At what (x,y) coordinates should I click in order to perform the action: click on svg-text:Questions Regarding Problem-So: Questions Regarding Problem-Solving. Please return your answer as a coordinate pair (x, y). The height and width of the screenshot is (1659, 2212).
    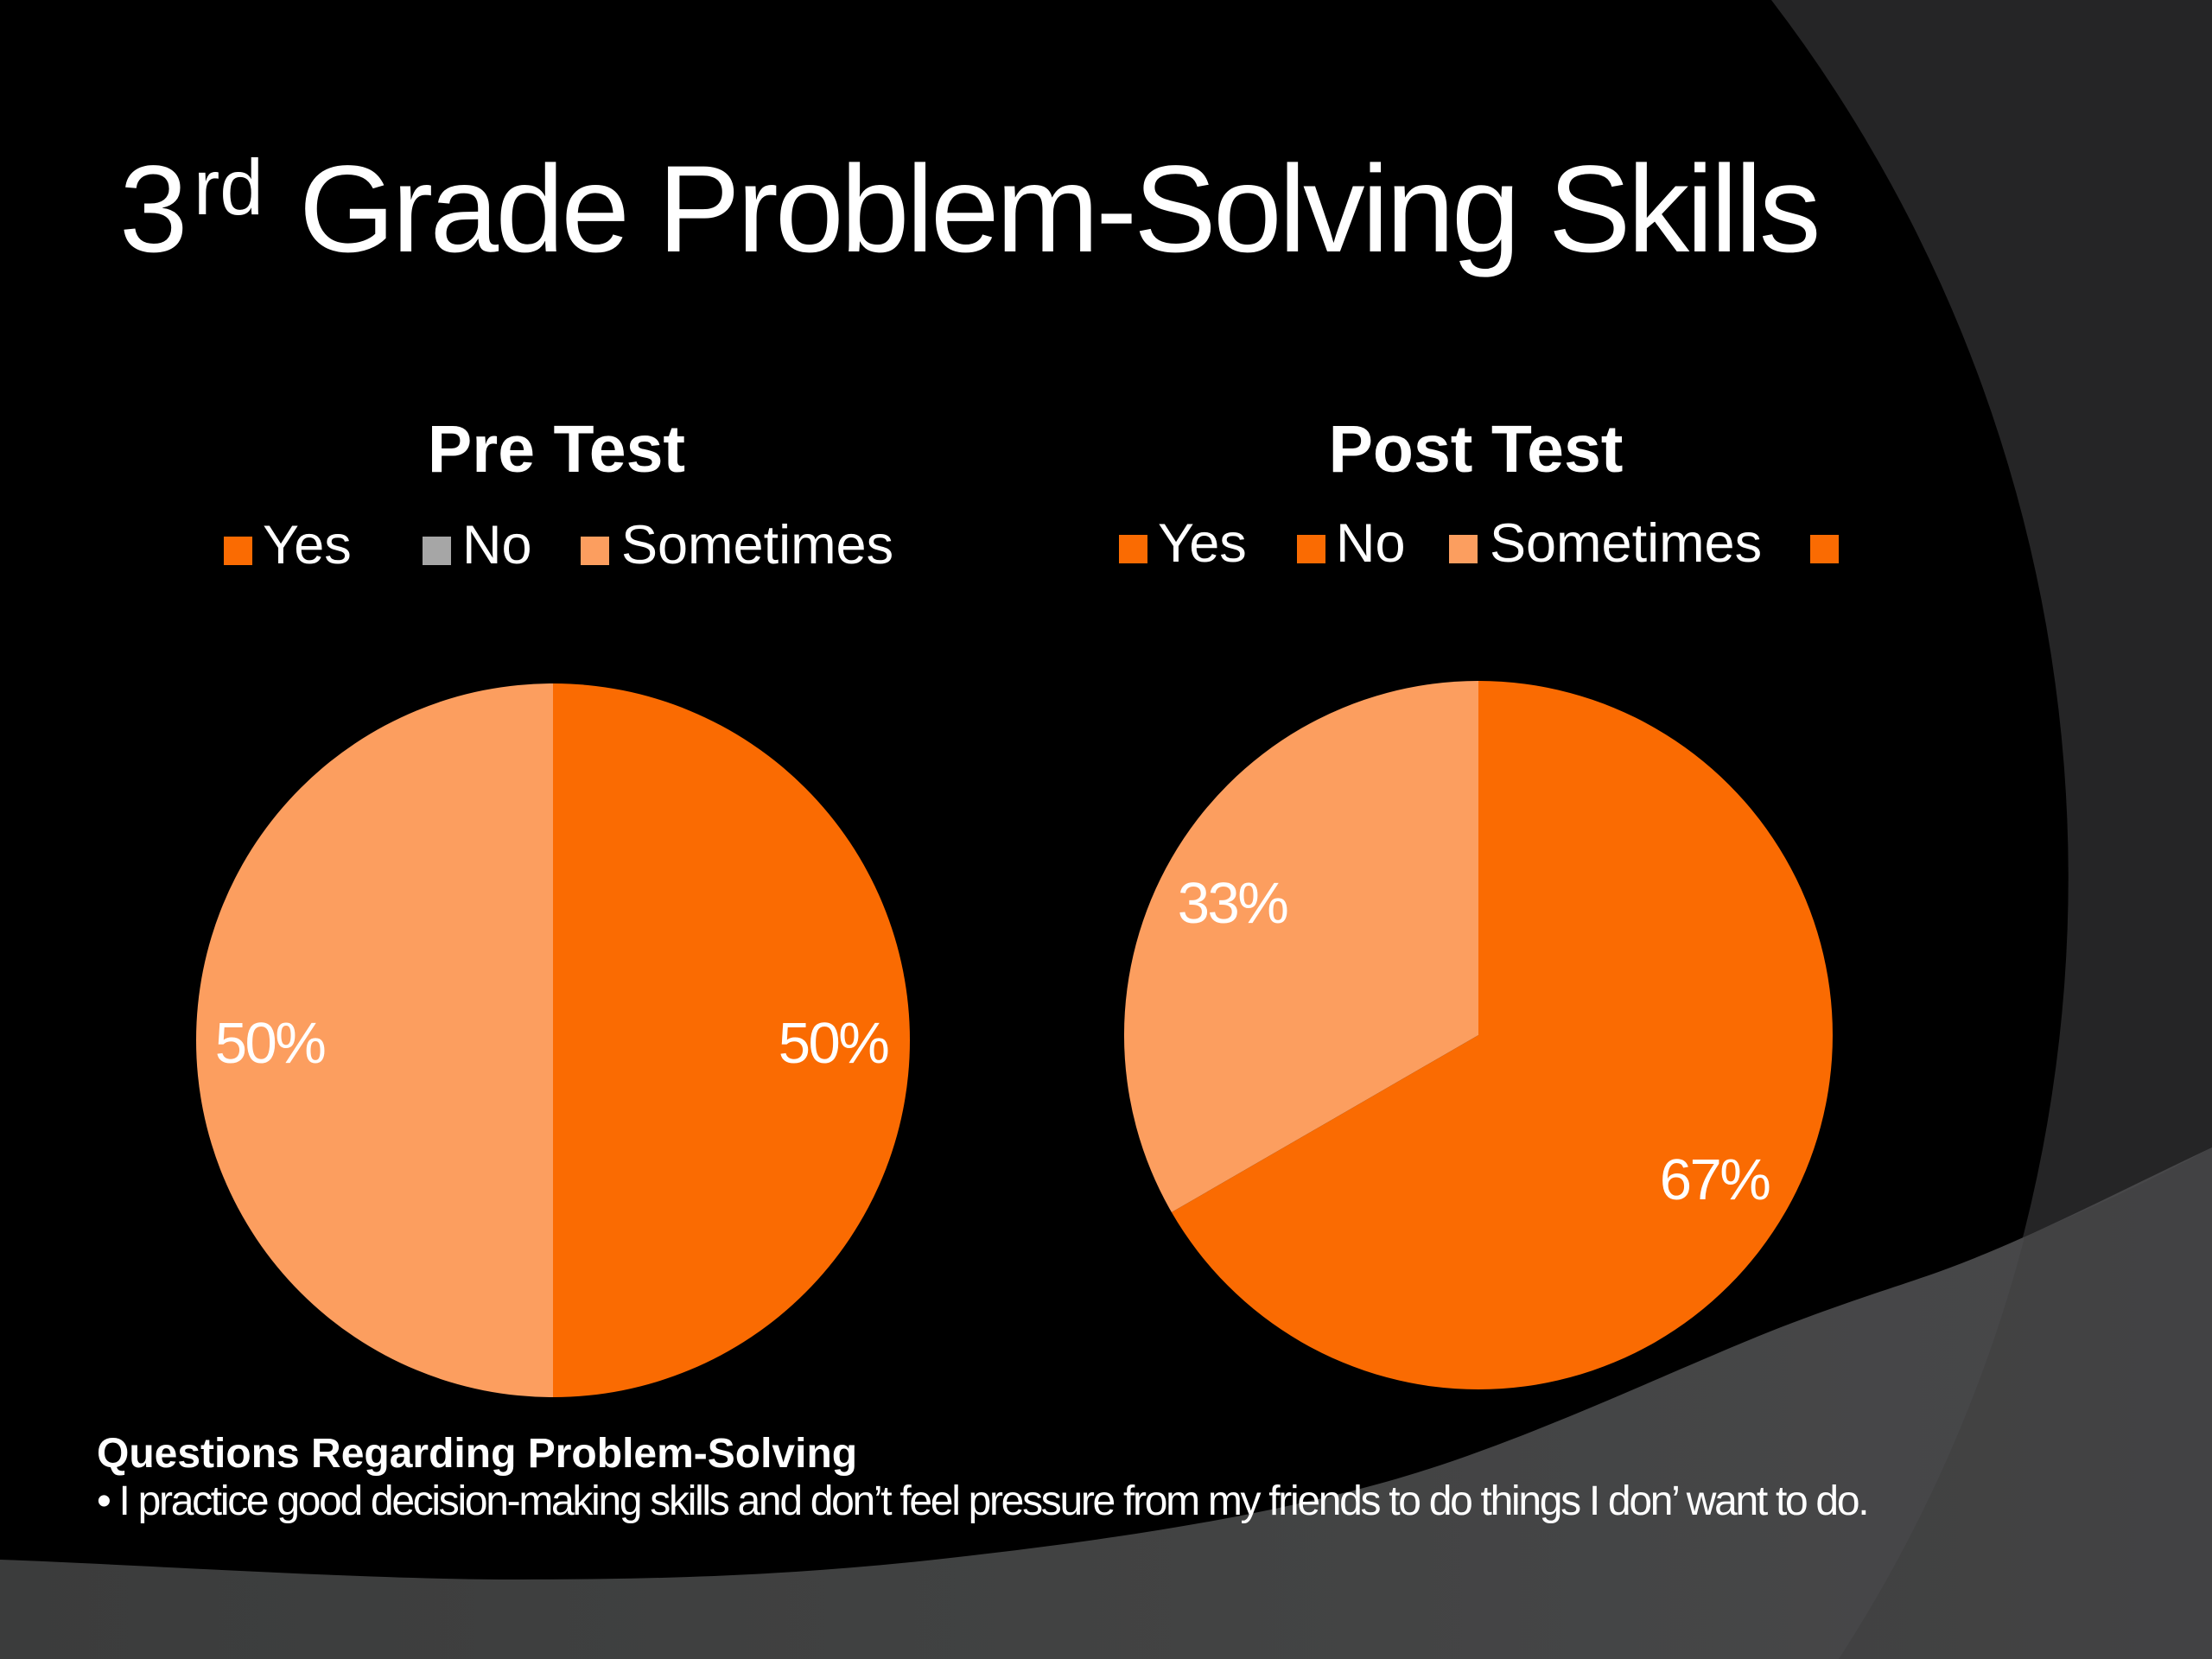
    Looking at the image, I should click on (477, 1454).